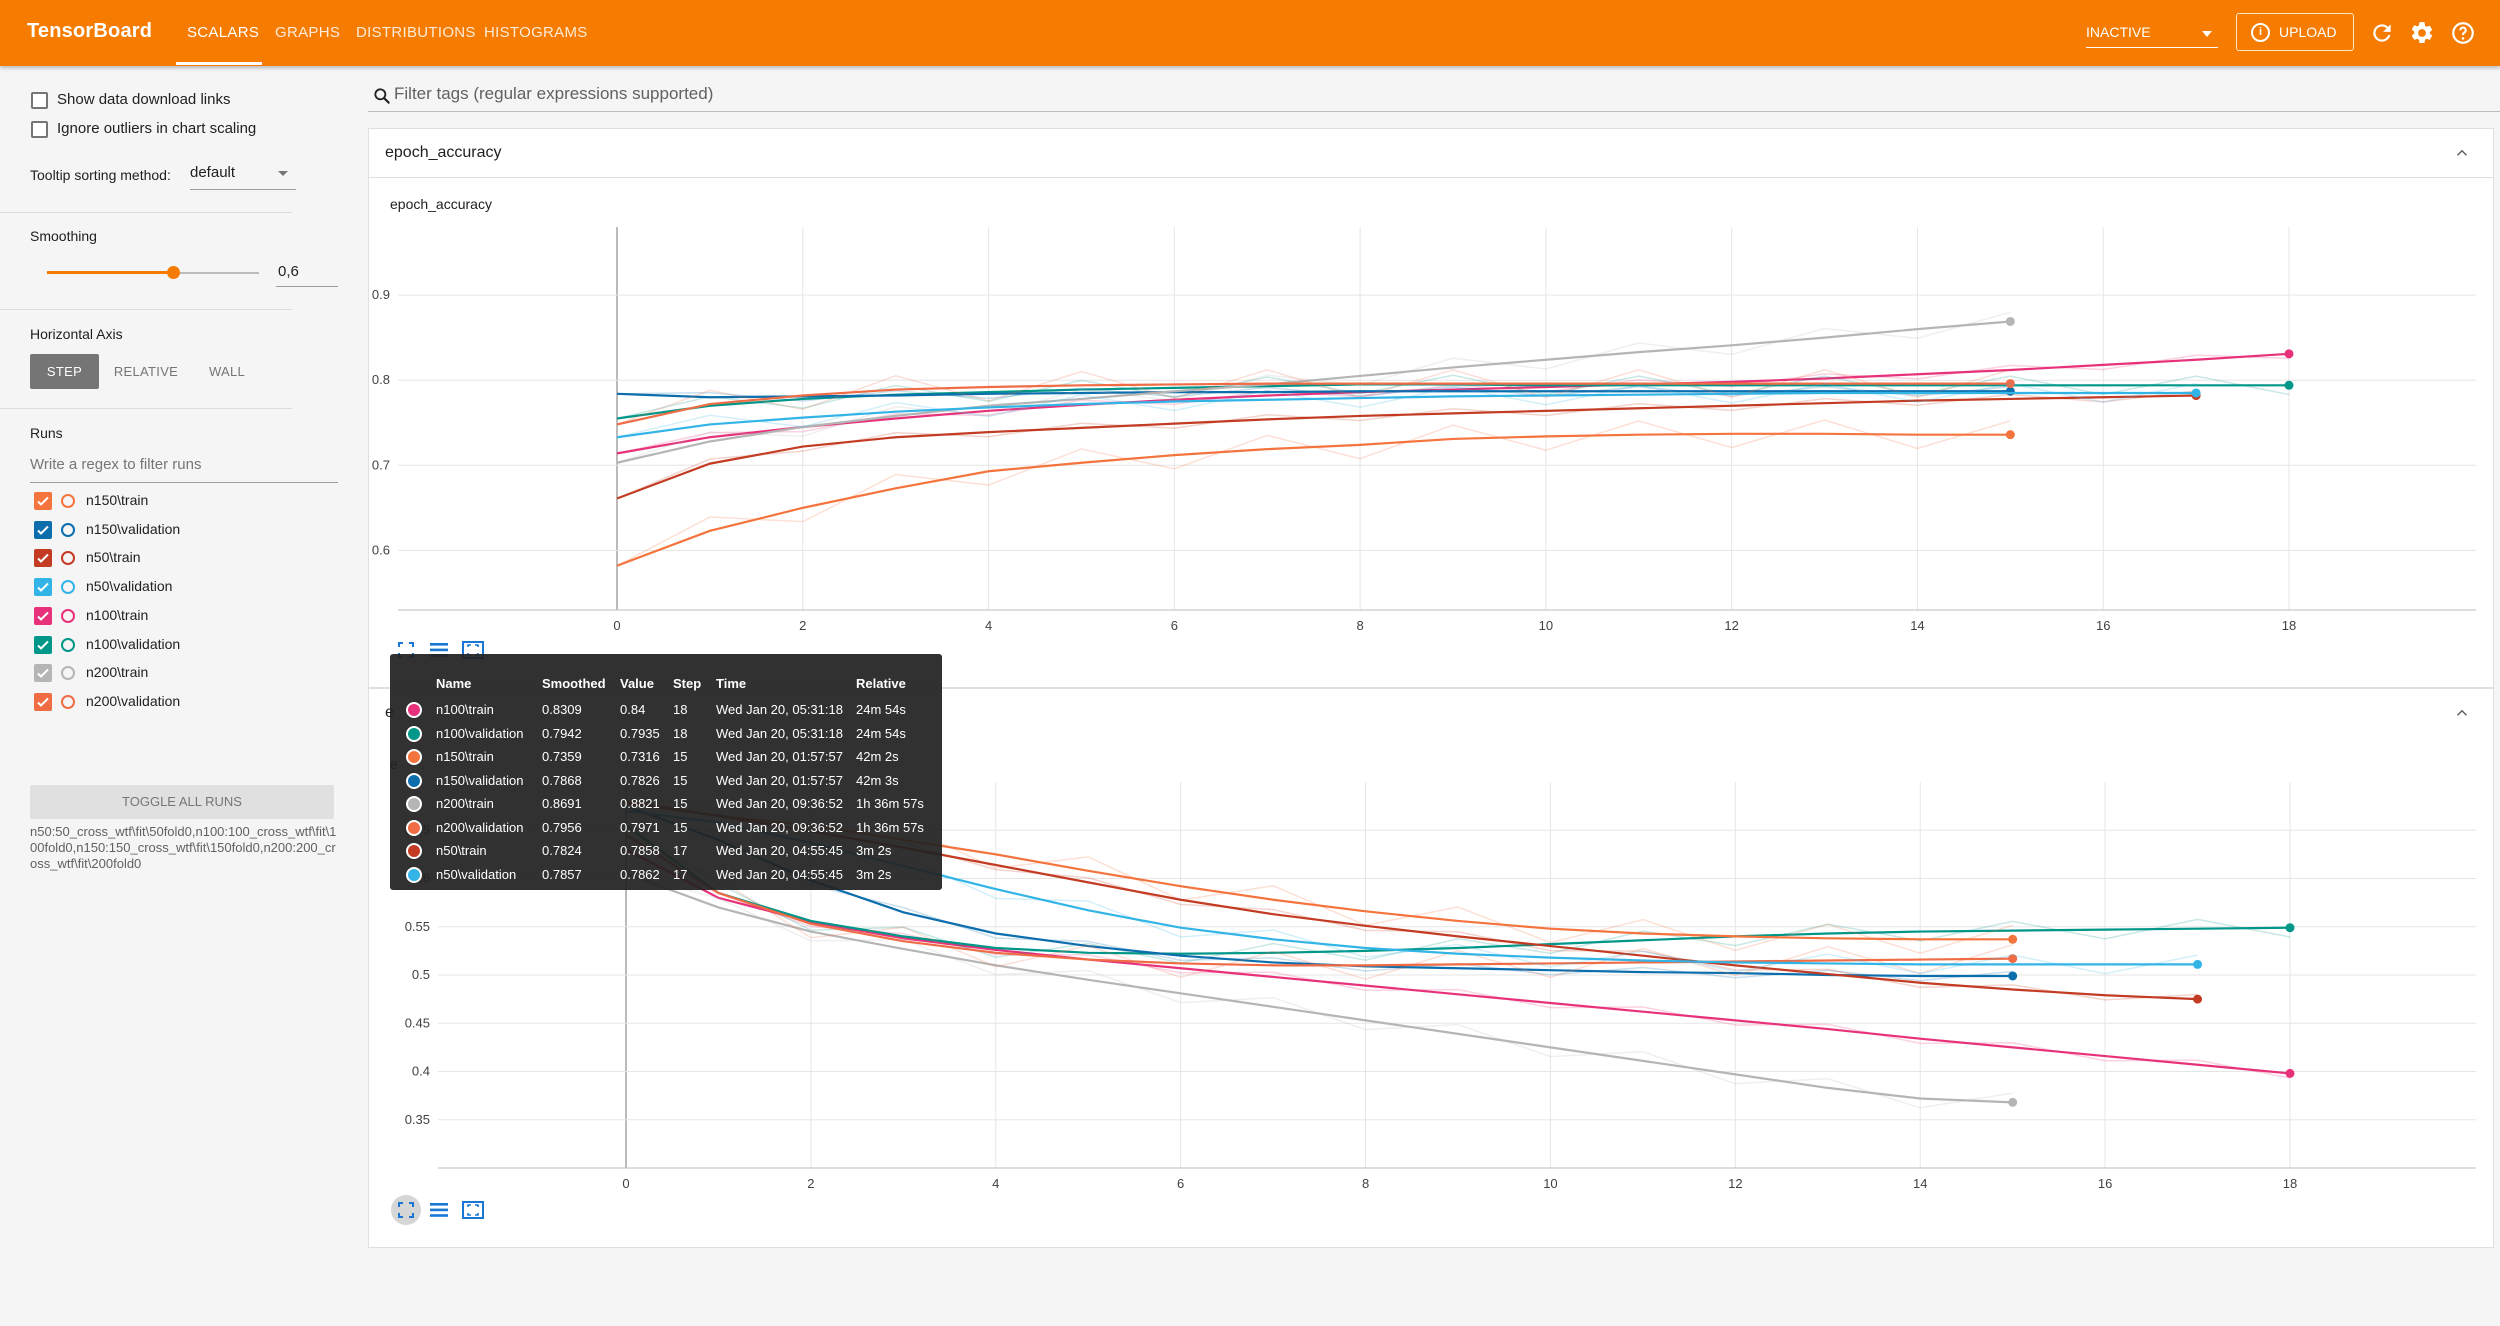  Describe the element at coordinates (779, 874) in the screenshot. I see `tooltip-time: Wed Jan 20, 04:55:45` at that location.